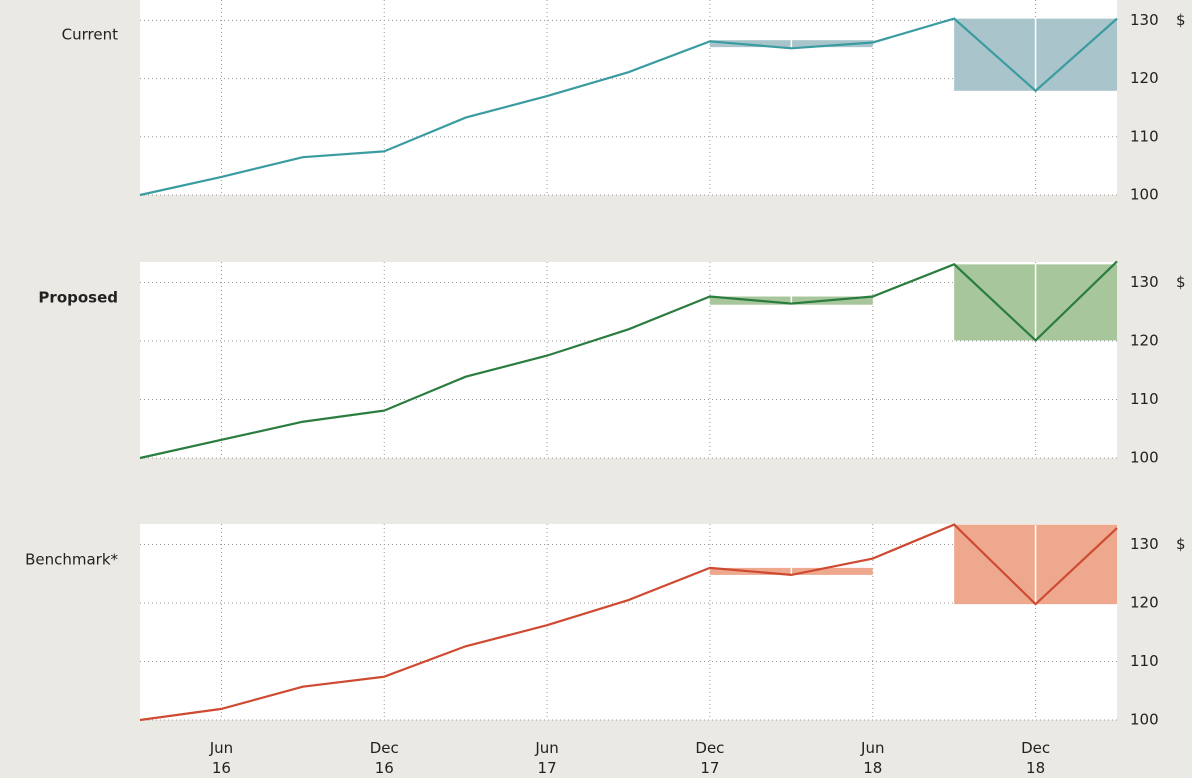 The width and height of the screenshot is (1192, 778). Describe the element at coordinates (1035, 758) in the screenshot. I see `x-tick-label: Dec 18` at that location.